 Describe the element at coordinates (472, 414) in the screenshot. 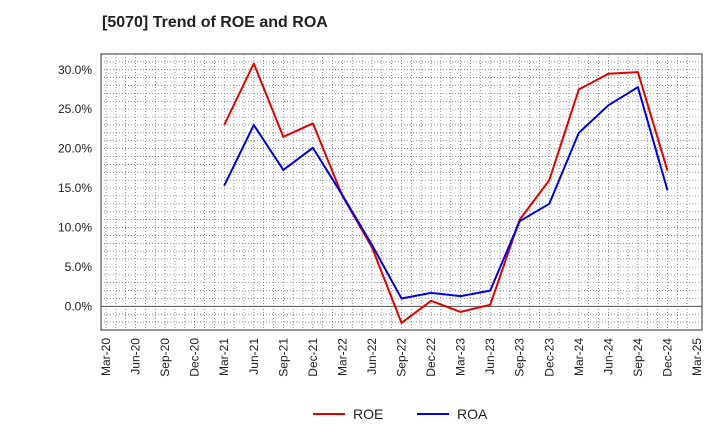

I see `legend-label-roa: ROA` at that location.